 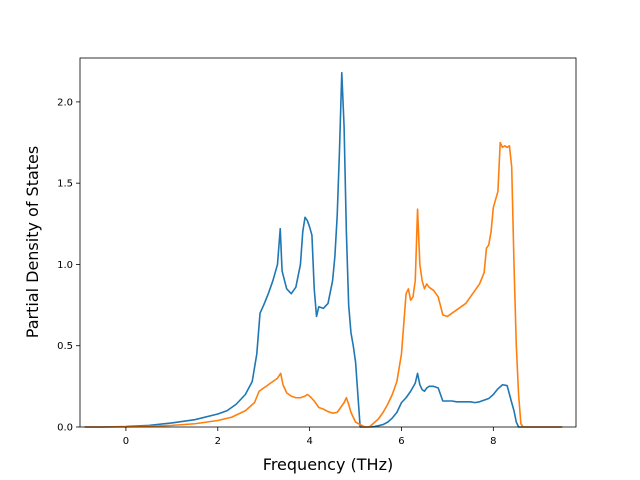 I want to click on x-tick-label: 6, so click(x=401, y=441).